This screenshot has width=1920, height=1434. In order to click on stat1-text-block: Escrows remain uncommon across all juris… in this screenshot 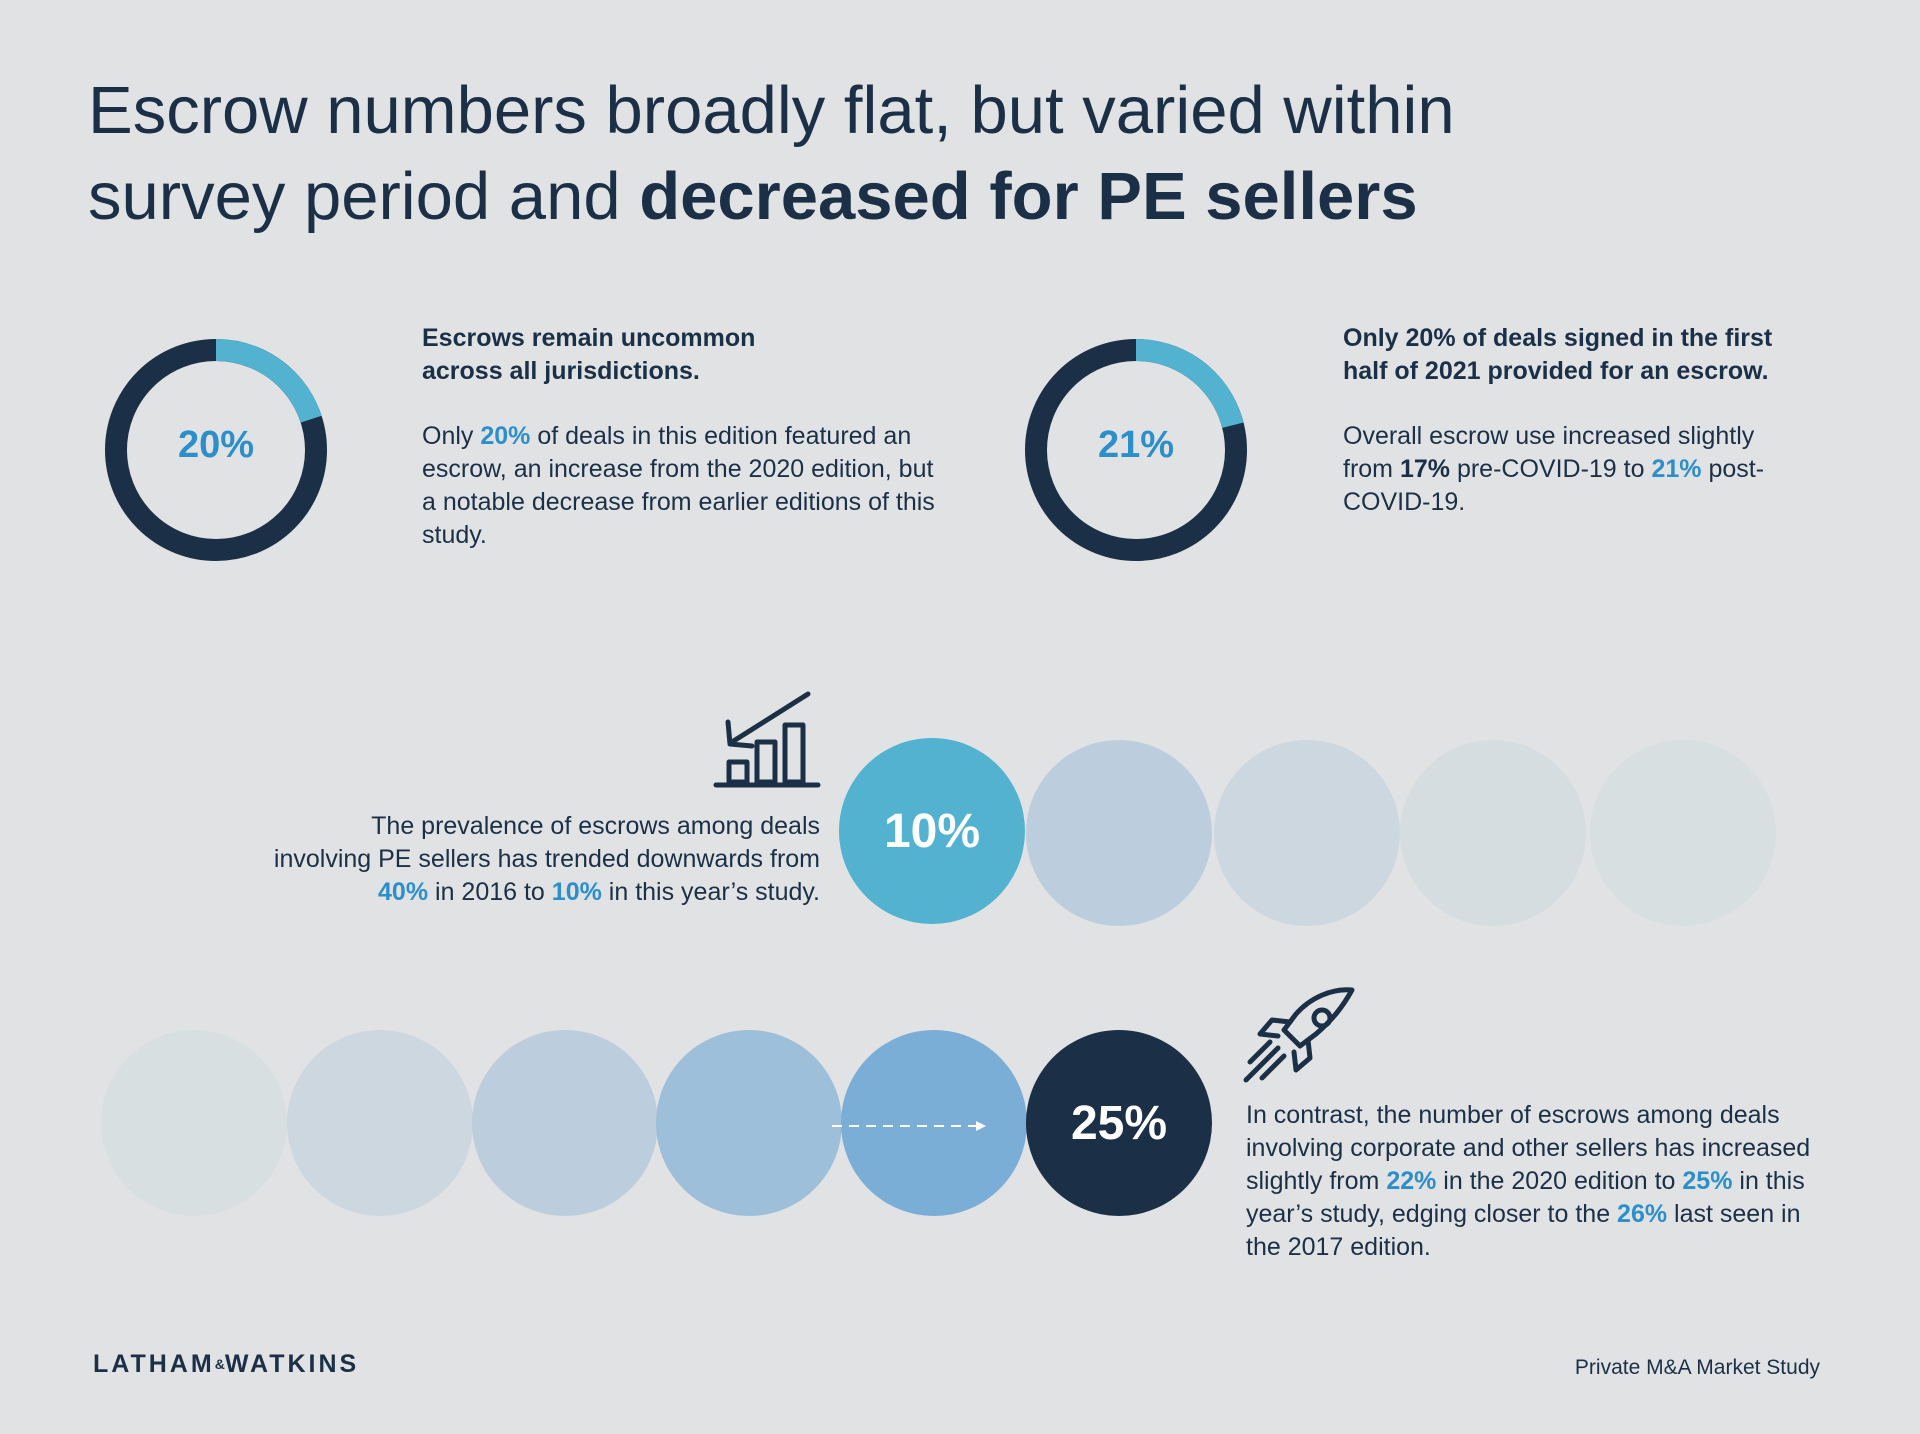, I will do `click(692, 437)`.